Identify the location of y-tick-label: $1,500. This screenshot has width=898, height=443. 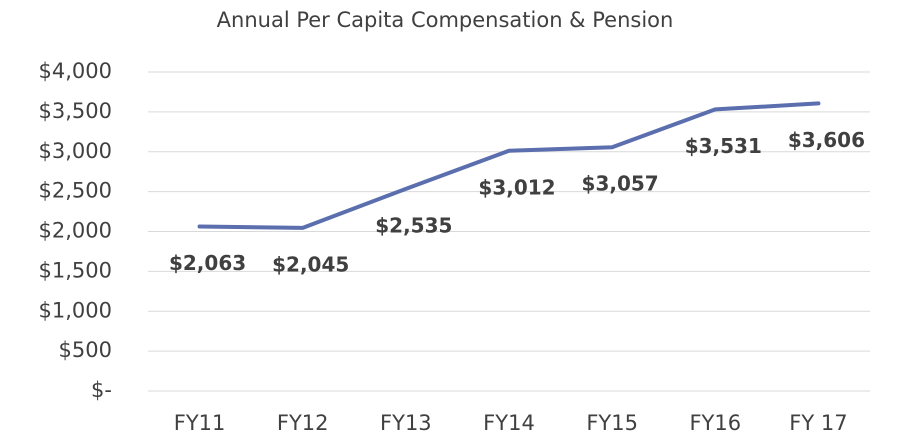
(75, 270).